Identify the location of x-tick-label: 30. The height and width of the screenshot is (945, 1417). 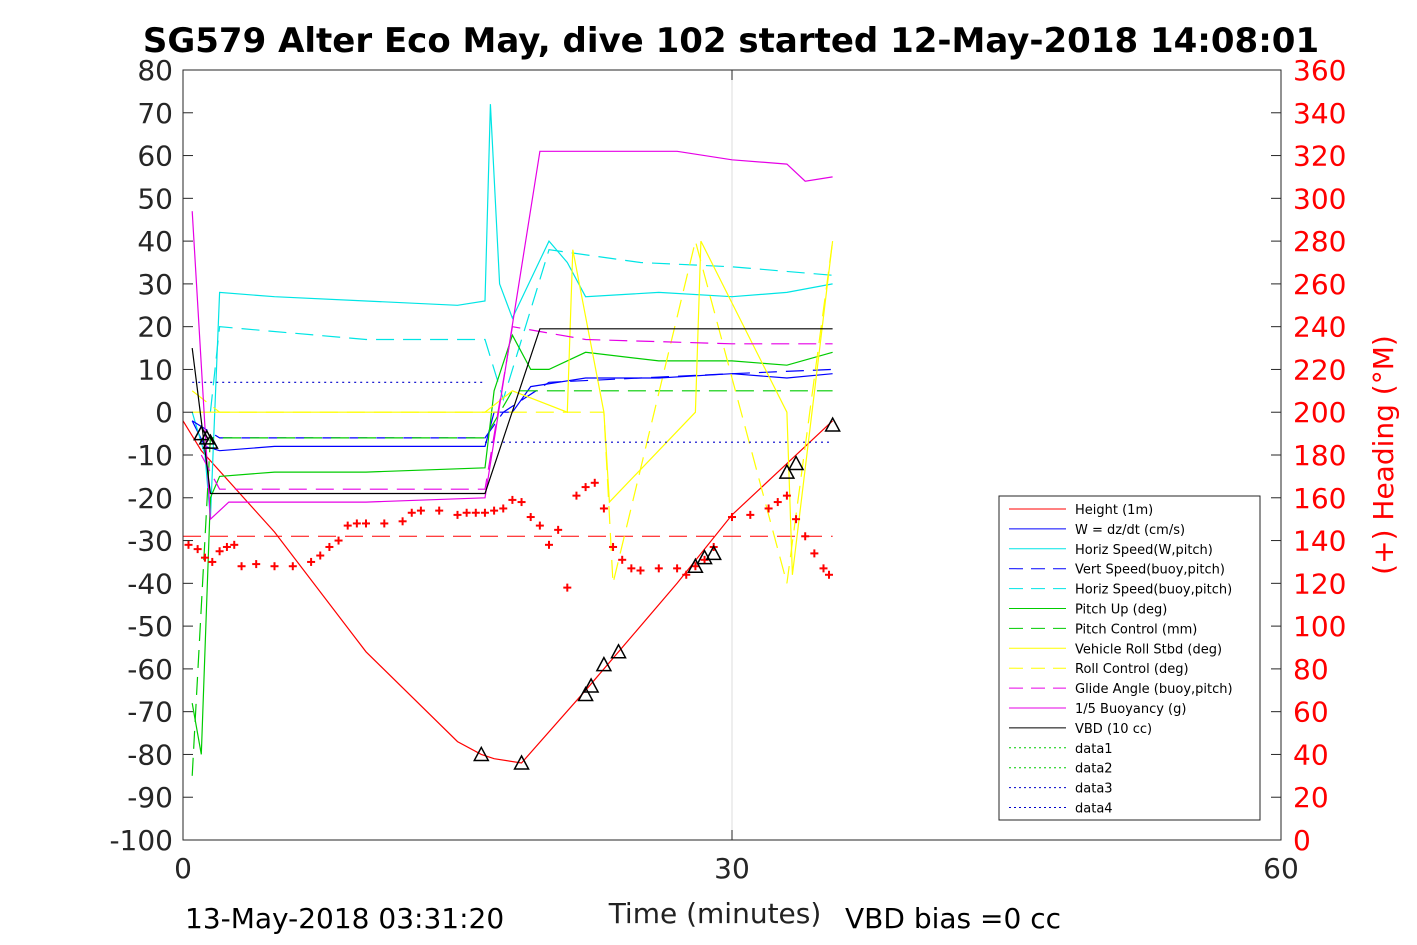
(732, 868).